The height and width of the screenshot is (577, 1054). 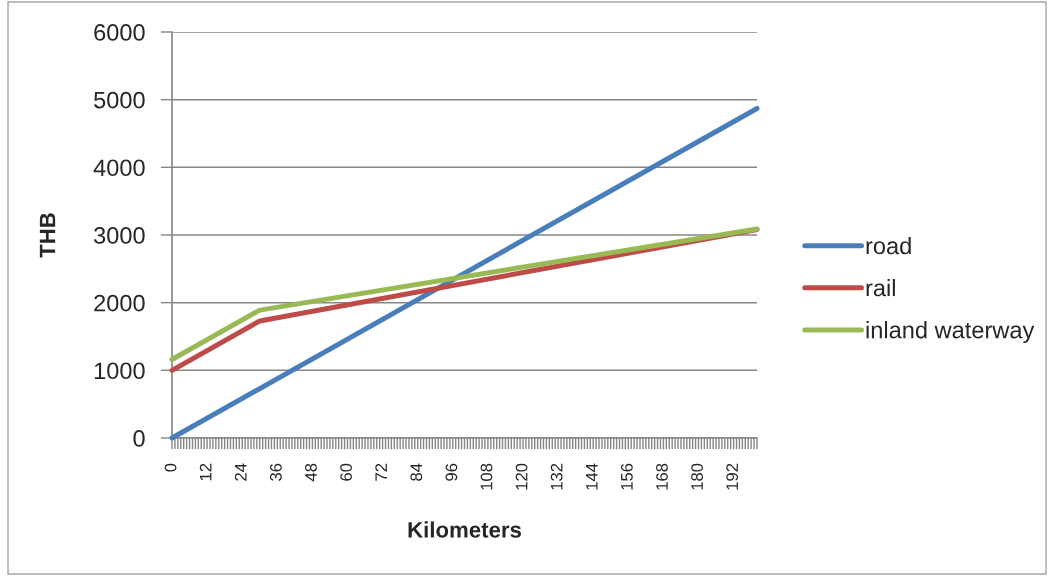 I want to click on y-tick-label: 4000, so click(x=119, y=168).